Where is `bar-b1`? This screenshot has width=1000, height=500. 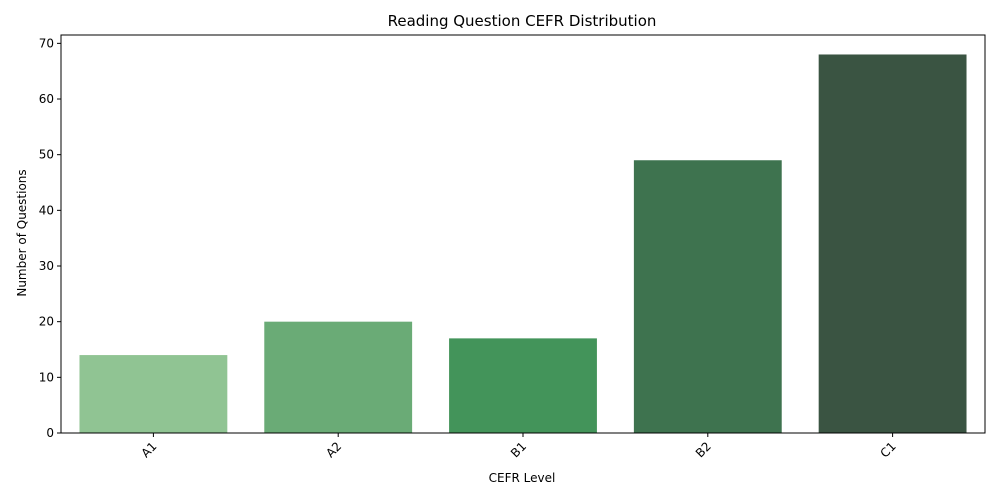
bar-b1 is located at coordinates (523, 385).